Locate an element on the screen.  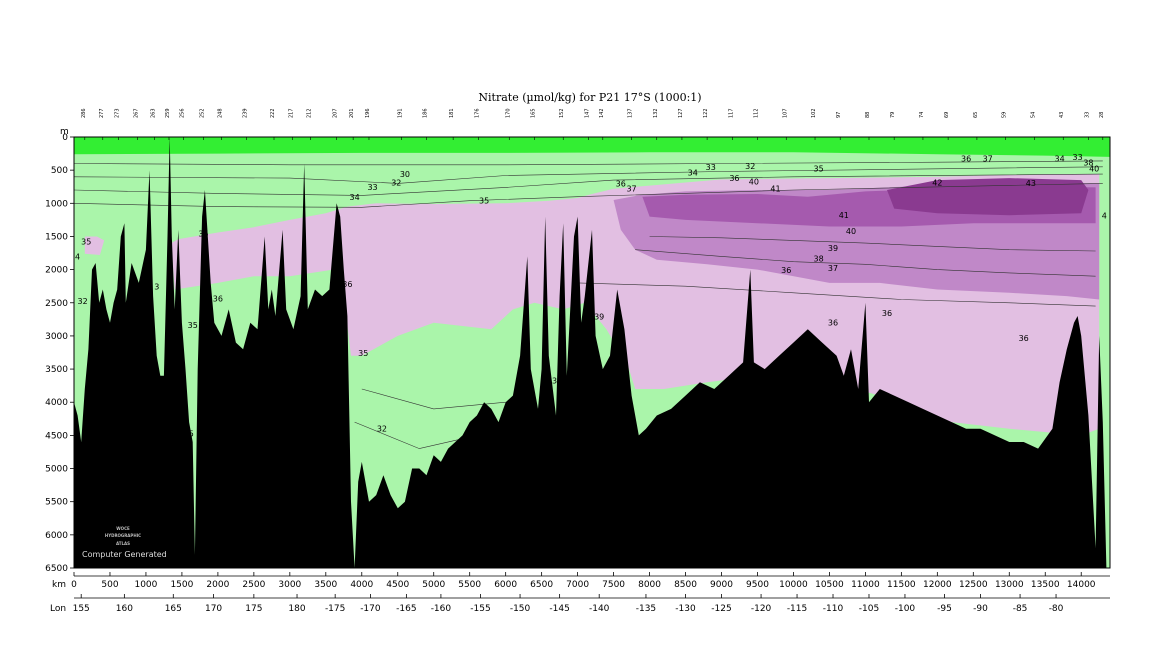
km-tick-label-6: 3000 is located at coordinates (289, 585).